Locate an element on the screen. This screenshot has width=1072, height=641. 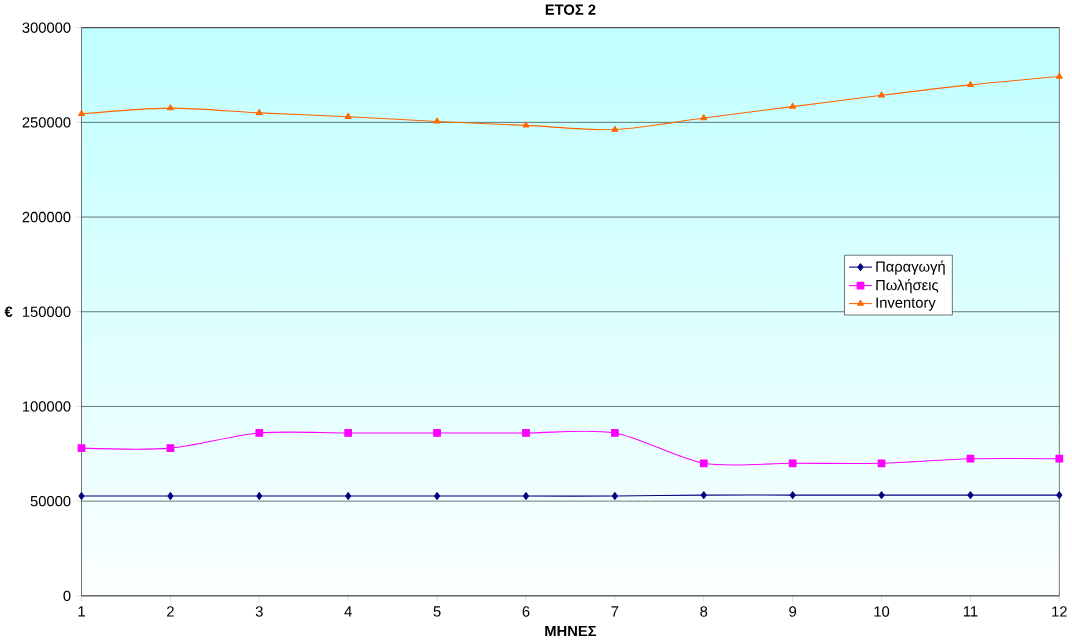
x-tick-label: 7 is located at coordinates (615, 611).